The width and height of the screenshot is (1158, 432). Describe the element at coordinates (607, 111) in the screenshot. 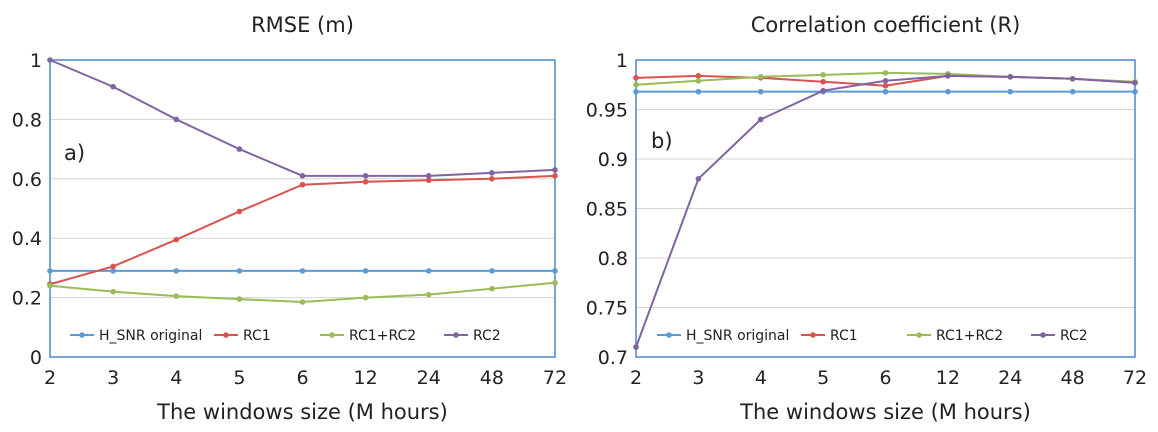

I see `y-tick-label: 0.95` at that location.